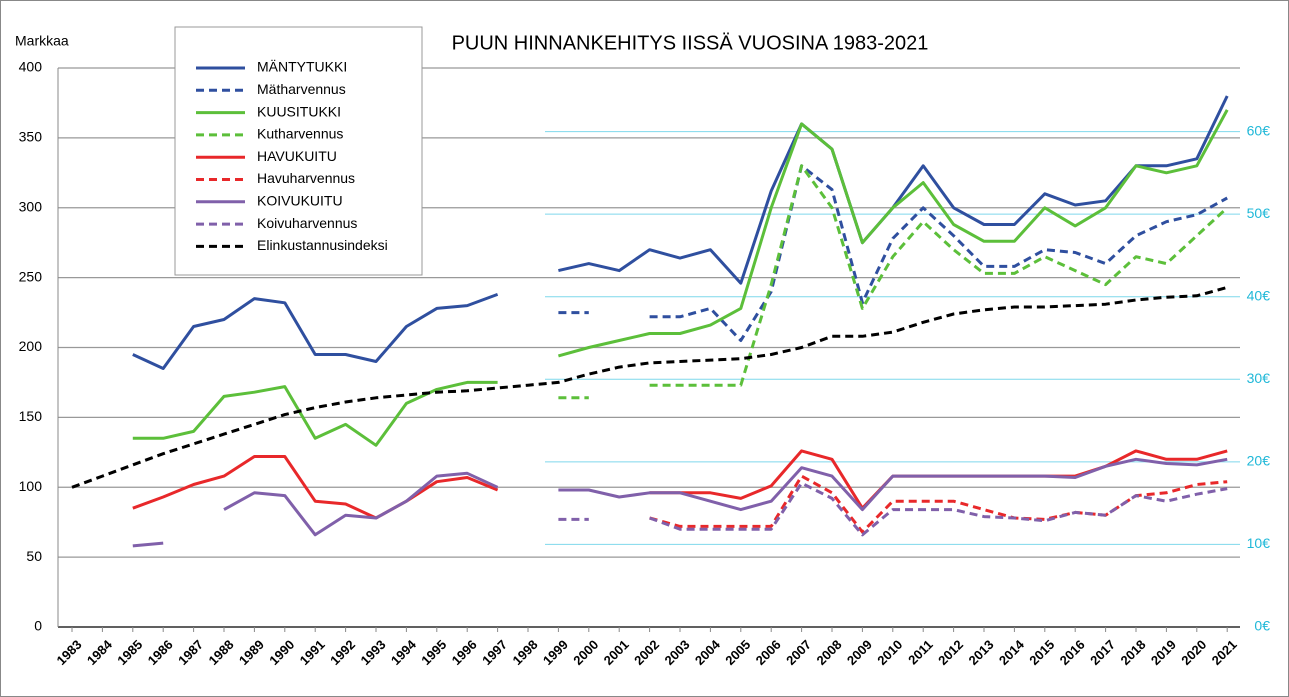  Describe the element at coordinates (1259, 378) in the screenshot. I see `y2-tick-label: 30€` at that location.